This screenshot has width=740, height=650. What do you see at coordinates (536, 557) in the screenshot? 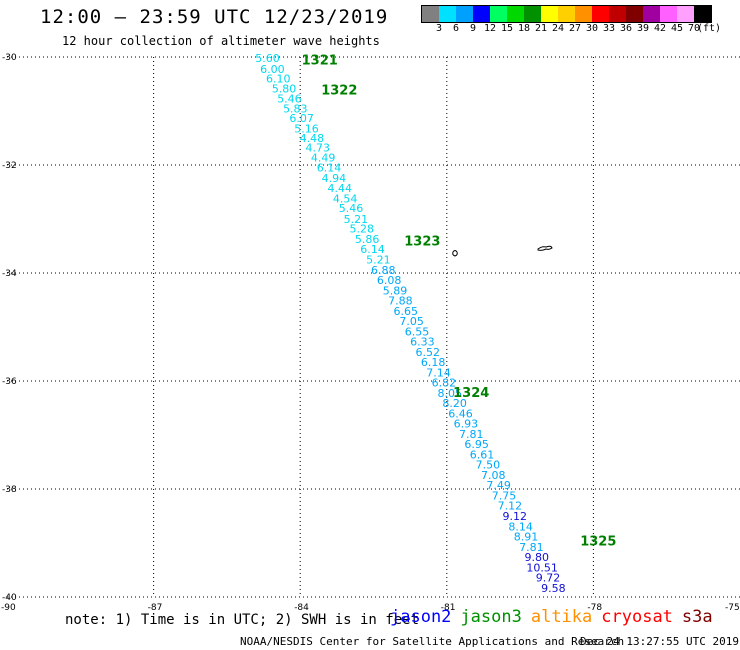
I see `swh-value-label: 9.80` at bounding box center [536, 557].